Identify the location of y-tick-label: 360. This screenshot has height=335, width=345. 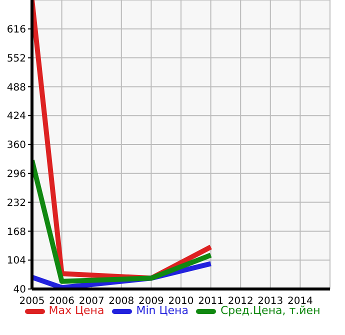
(16, 146).